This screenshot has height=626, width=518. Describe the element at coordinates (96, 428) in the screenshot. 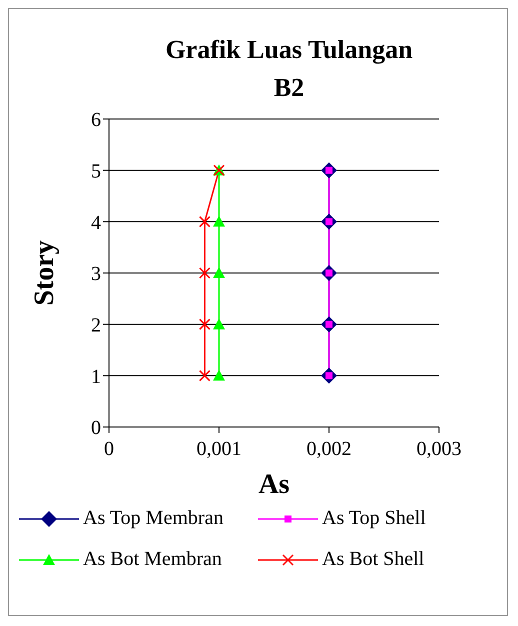

I see `y-tick-label: 0` at that location.